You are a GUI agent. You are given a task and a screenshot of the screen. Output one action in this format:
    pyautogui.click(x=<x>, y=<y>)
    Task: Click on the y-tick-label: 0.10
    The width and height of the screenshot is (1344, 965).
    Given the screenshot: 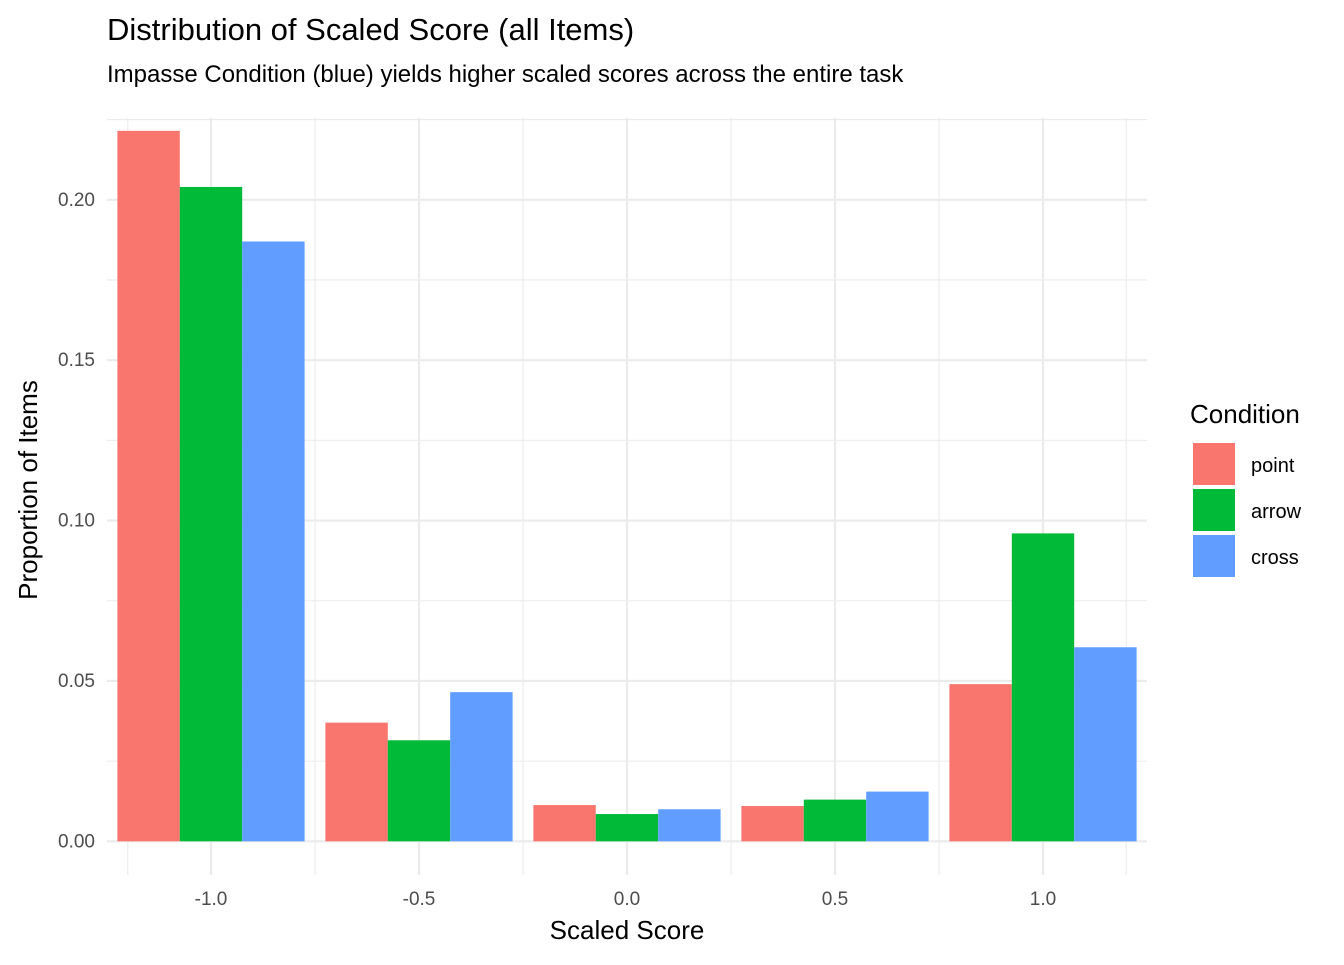 What is the action you would take?
    pyautogui.click(x=76, y=521)
    